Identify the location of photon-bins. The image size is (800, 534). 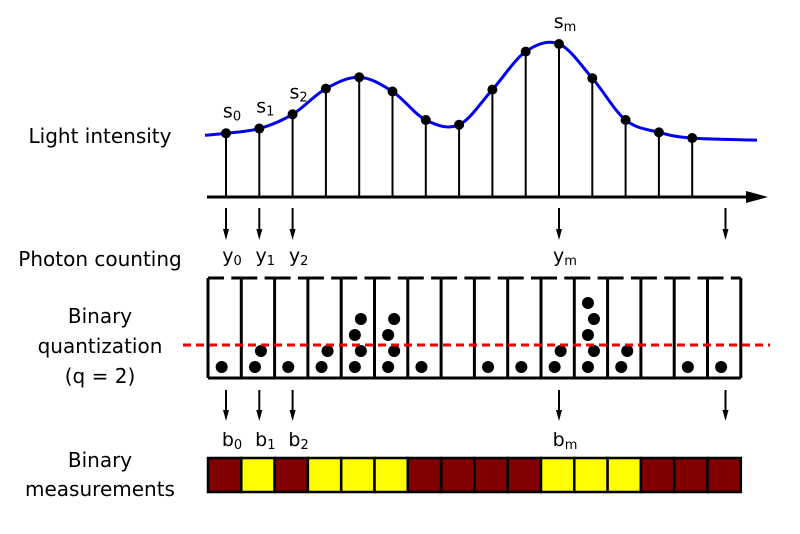
(474, 328).